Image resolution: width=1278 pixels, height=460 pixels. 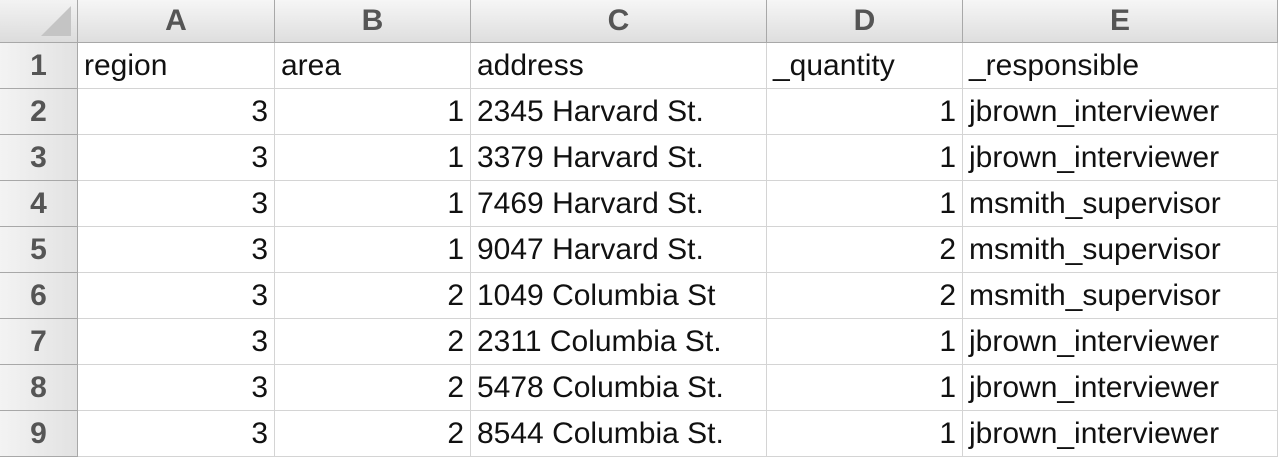 I want to click on column-header-d: D, so click(x=865, y=21).